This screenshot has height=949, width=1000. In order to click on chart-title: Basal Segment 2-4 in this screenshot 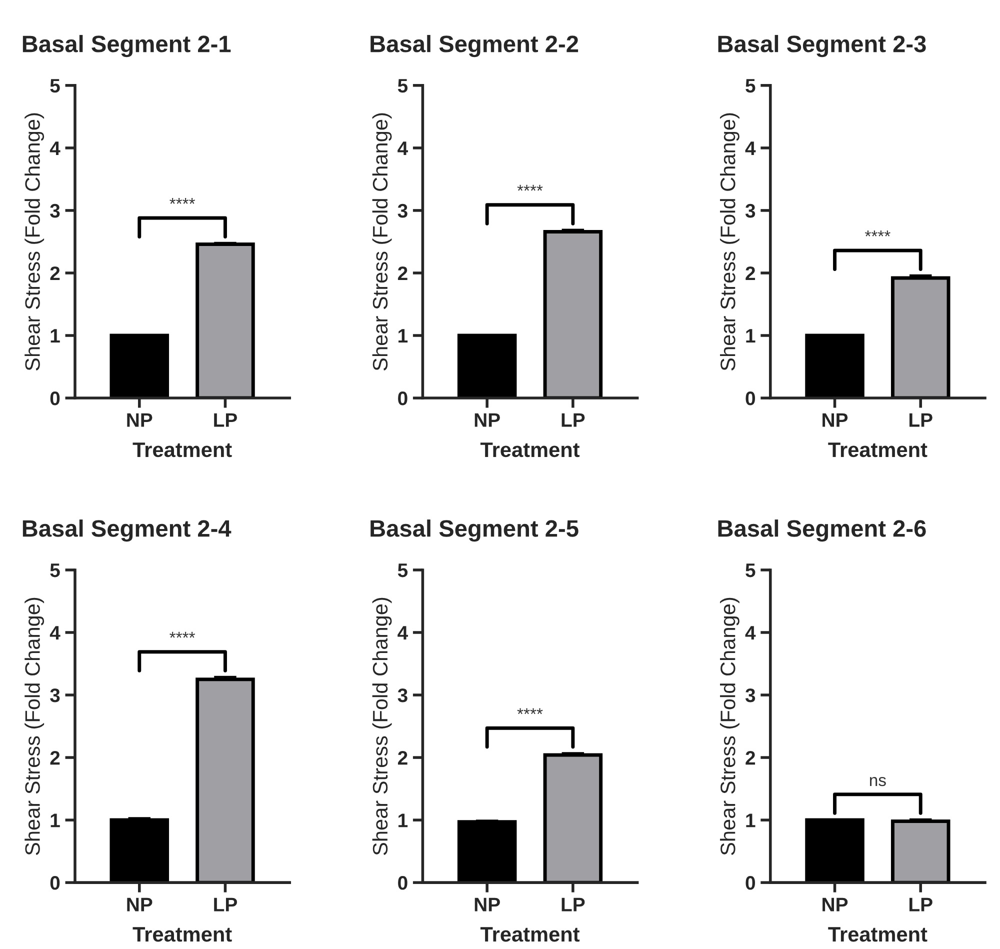, I will do `click(127, 531)`.